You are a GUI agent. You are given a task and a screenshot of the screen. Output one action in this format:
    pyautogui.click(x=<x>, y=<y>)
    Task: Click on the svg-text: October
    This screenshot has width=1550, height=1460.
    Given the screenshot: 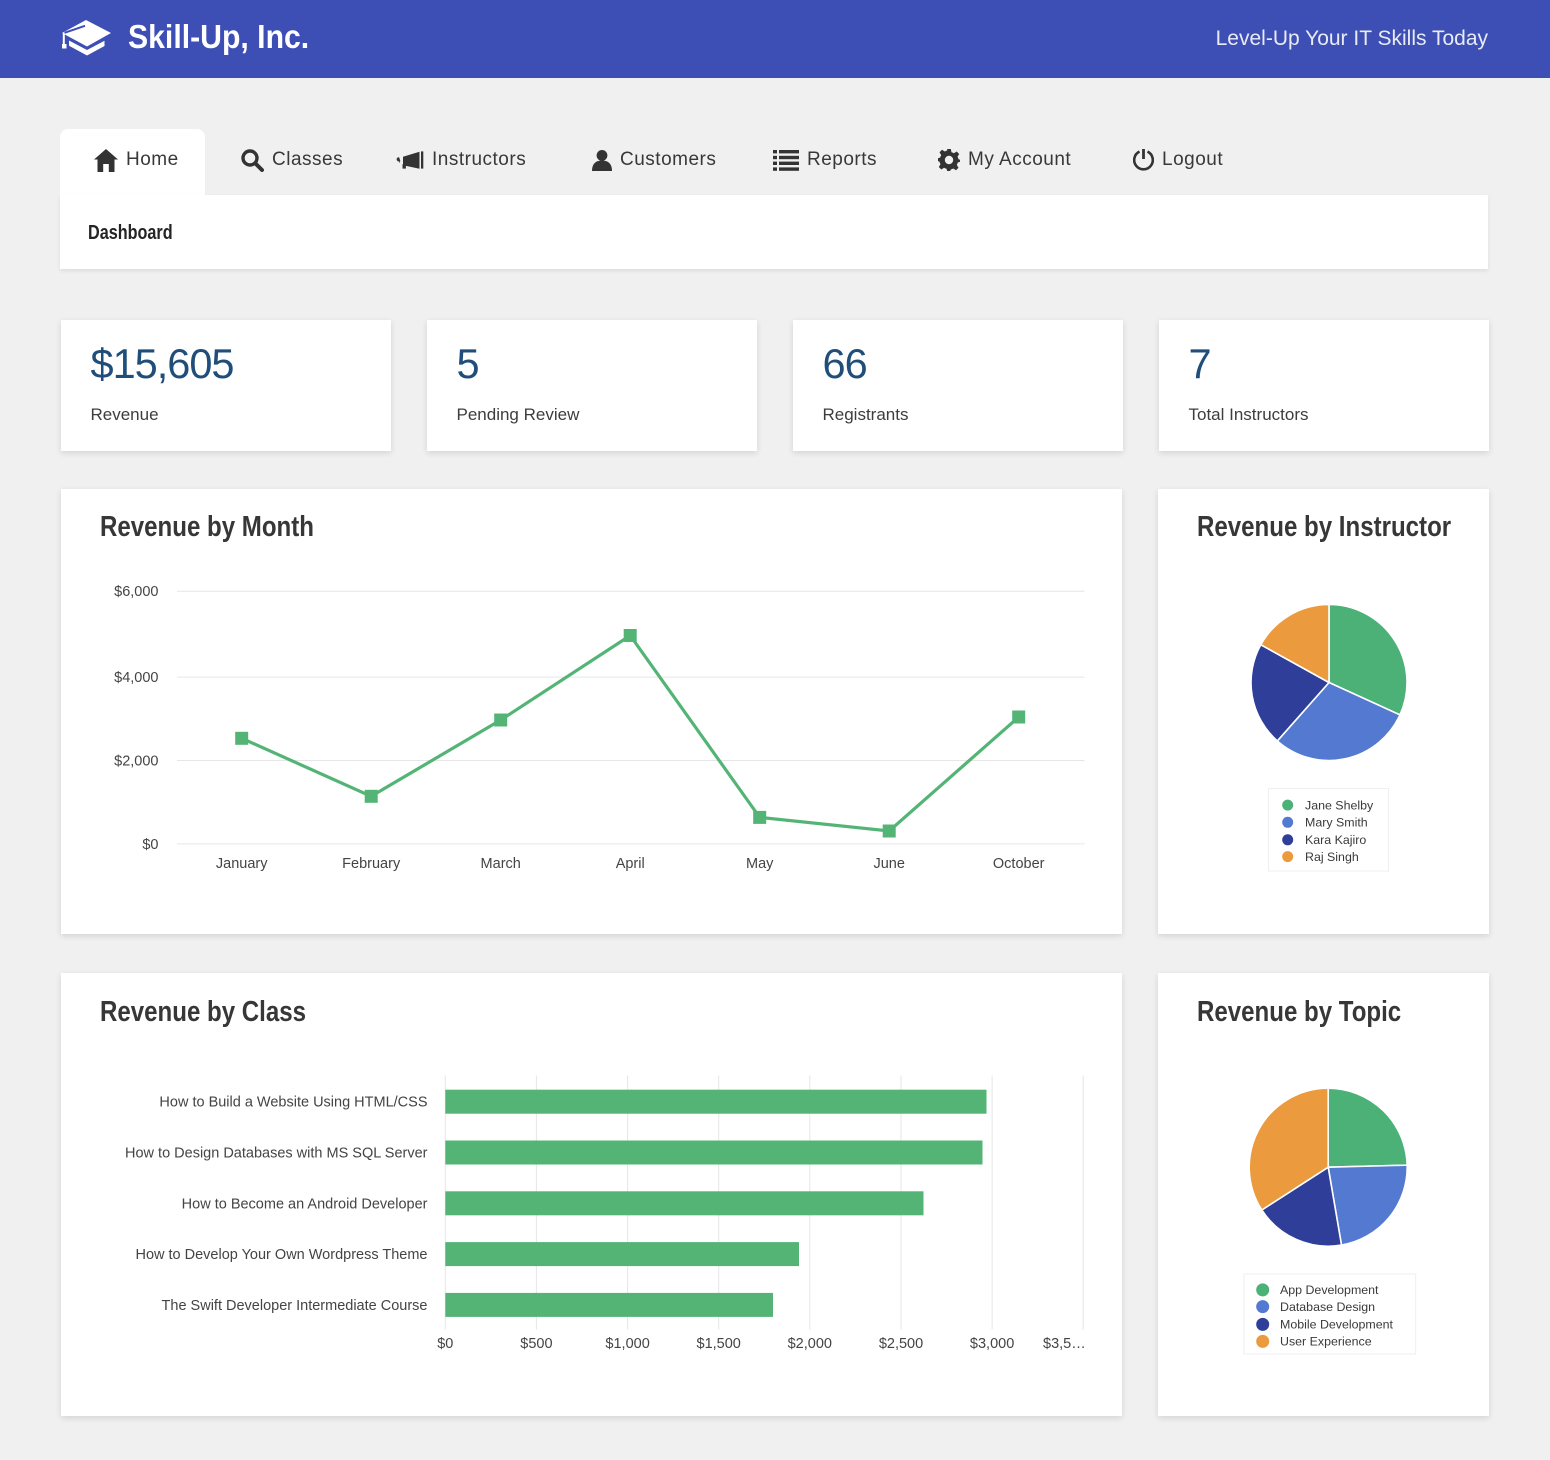 What is the action you would take?
    pyautogui.click(x=1018, y=864)
    